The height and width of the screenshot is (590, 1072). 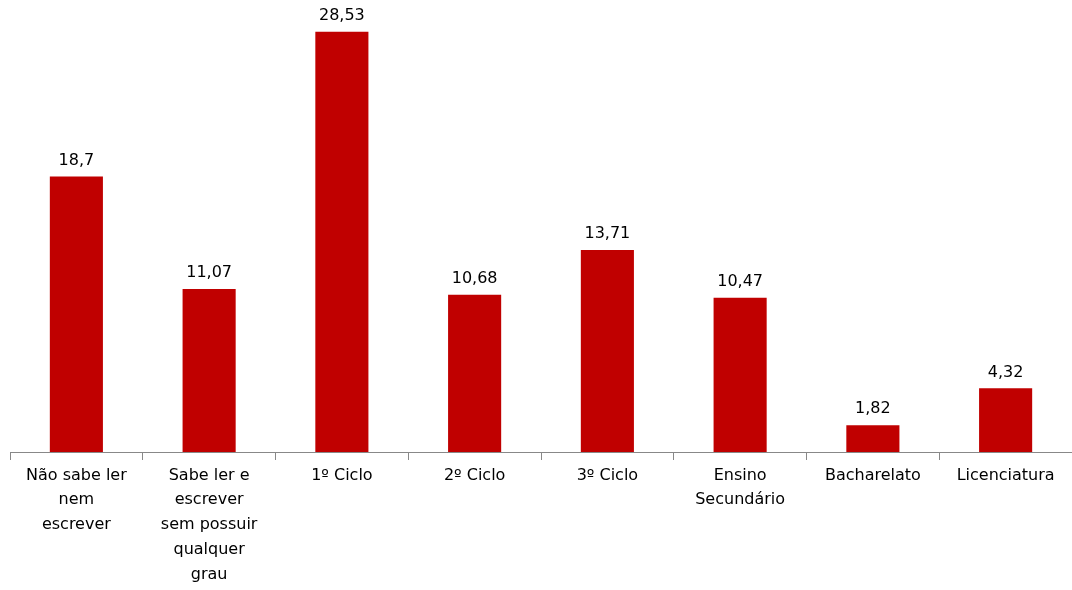 I want to click on x-tick-label: Ensino Secundário, so click(x=740, y=486).